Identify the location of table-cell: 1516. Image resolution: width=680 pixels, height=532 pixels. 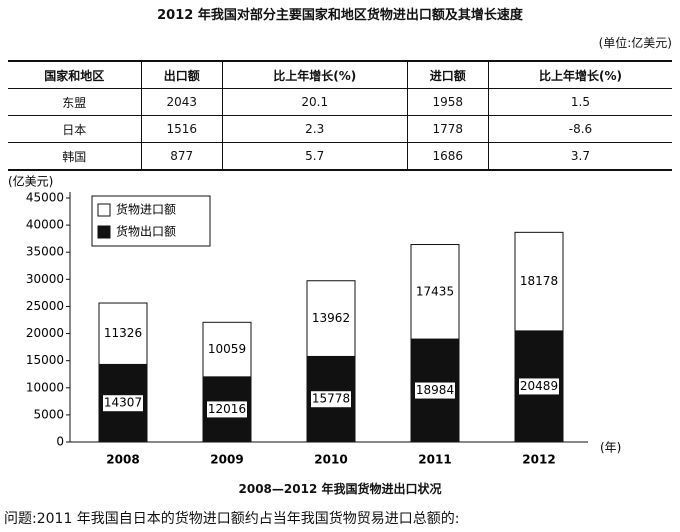
(181, 129).